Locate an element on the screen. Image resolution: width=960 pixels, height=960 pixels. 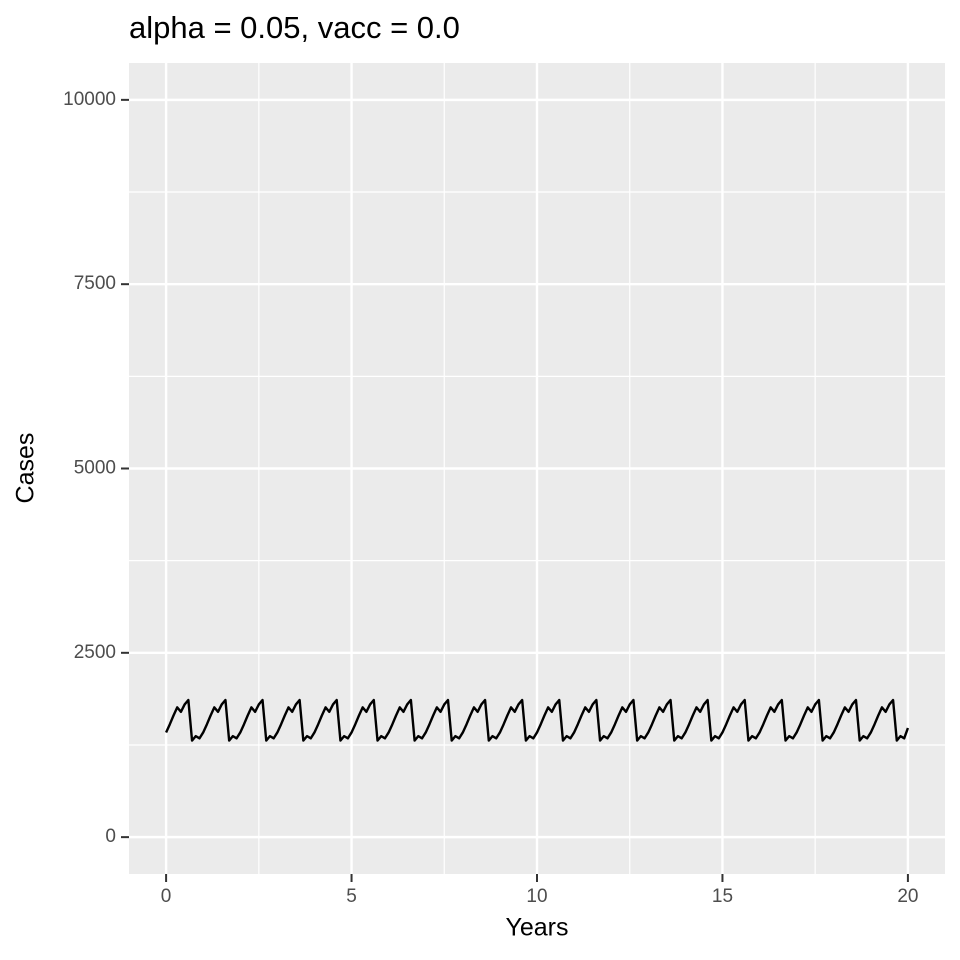
x-tick-label: 0 is located at coordinates (166, 896).